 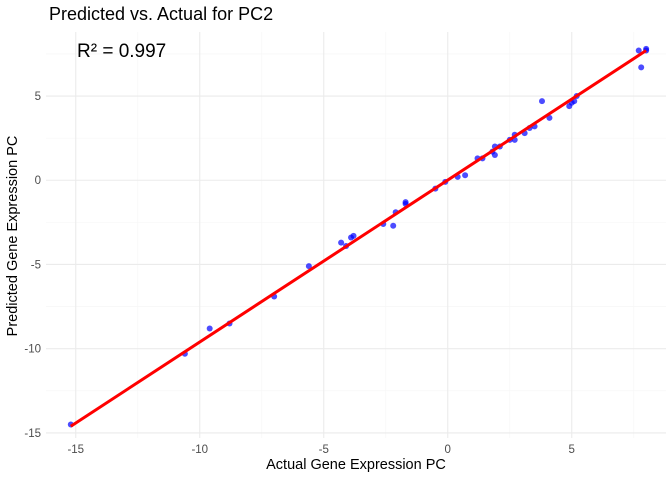 I want to click on x-axis-ticks: -15 -10 -5 0 5, so click(x=321, y=450).